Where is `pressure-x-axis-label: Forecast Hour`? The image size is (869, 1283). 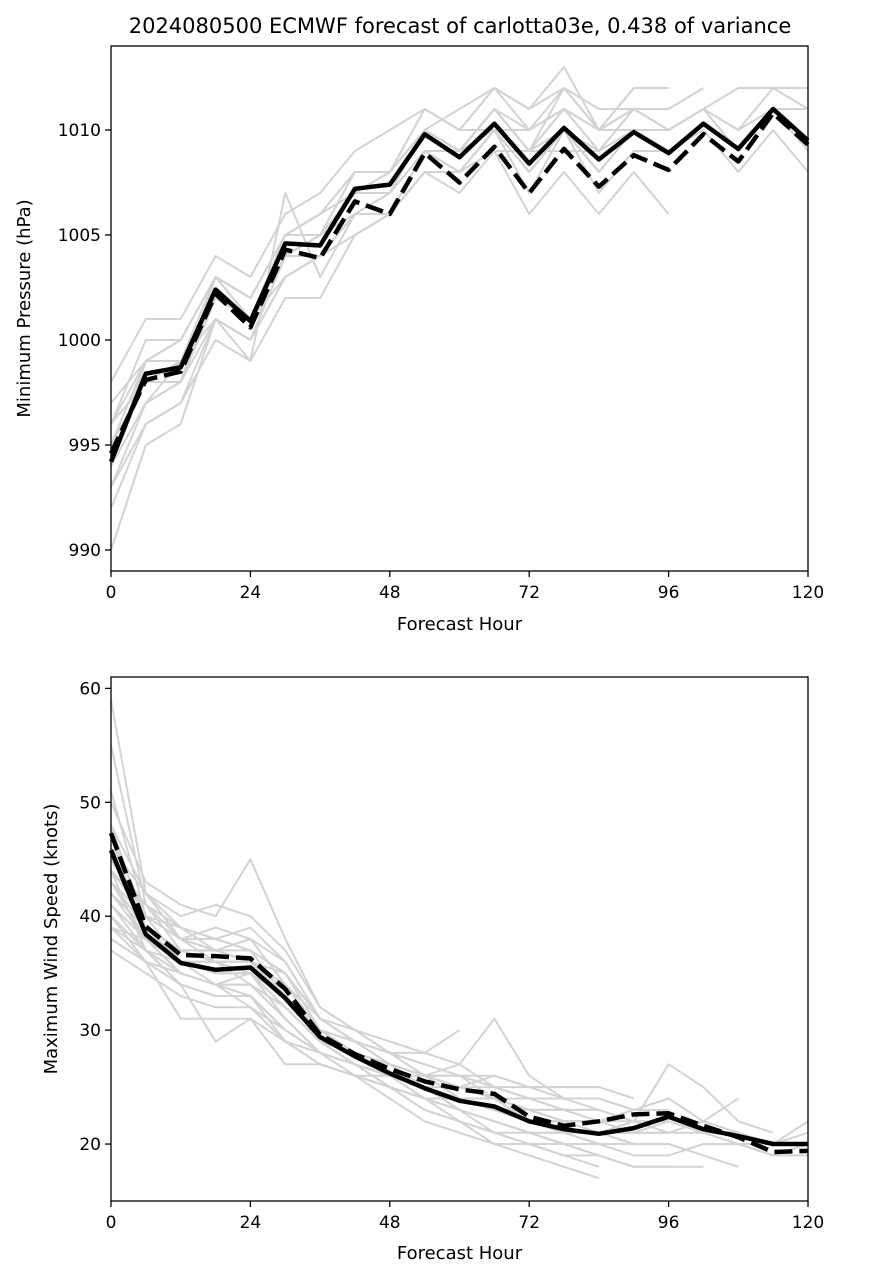
pressure-x-axis-label: Forecast Hour is located at coordinates (460, 624).